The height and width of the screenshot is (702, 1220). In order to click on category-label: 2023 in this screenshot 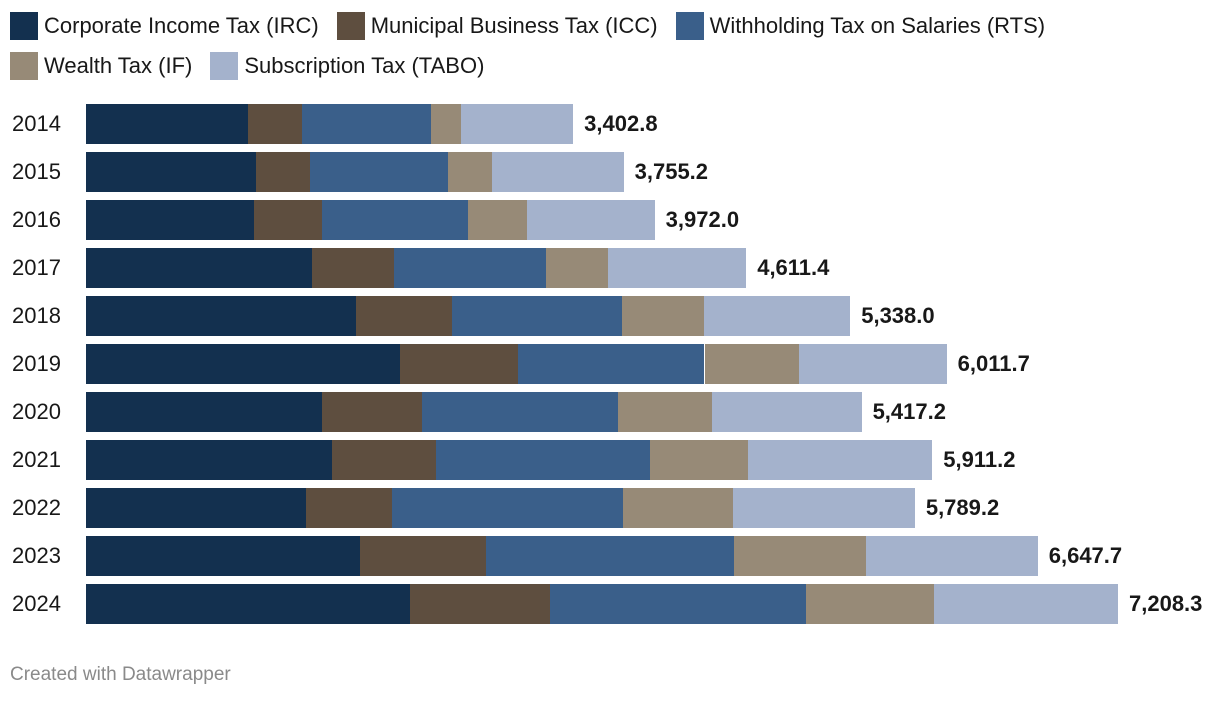, I will do `click(36, 555)`.